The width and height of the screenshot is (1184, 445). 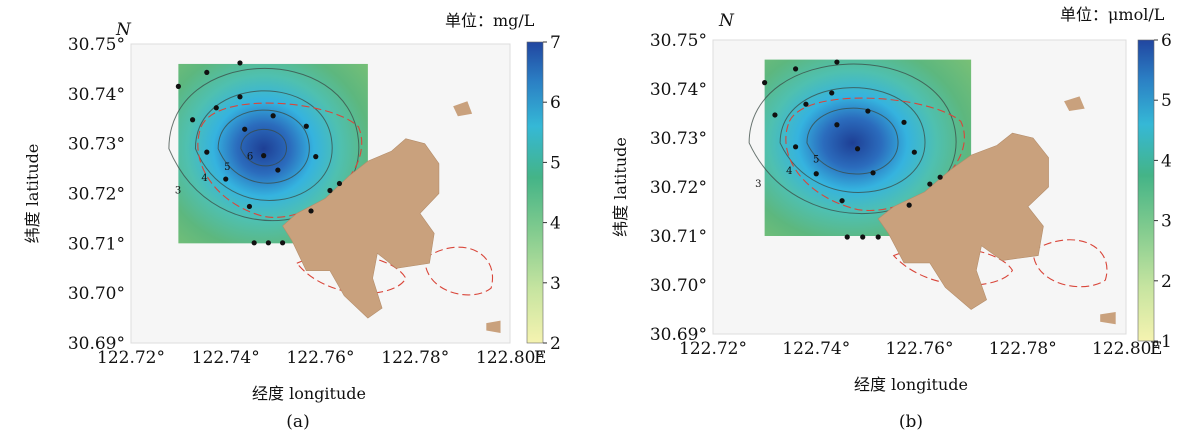 What do you see at coordinates (555, 43) in the screenshot?
I see `colorbar-tick-label: 7` at bounding box center [555, 43].